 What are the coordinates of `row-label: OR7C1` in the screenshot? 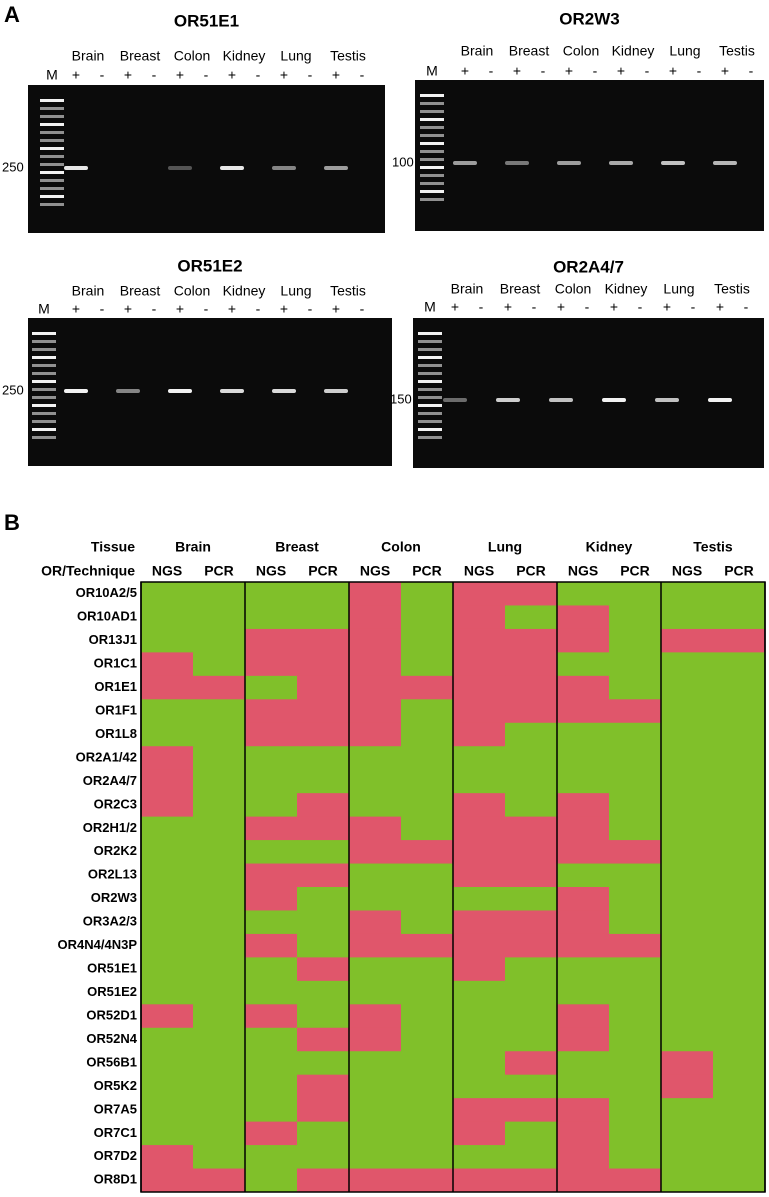 It's located at (115, 1132).